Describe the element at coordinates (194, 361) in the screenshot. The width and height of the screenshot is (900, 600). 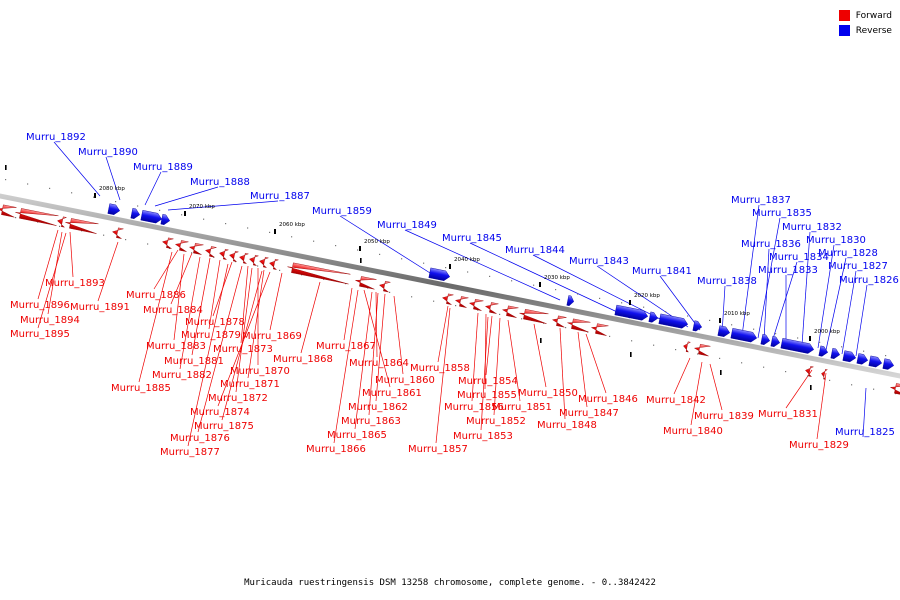
I see `forward-gene-label: Murru_1881` at that location.